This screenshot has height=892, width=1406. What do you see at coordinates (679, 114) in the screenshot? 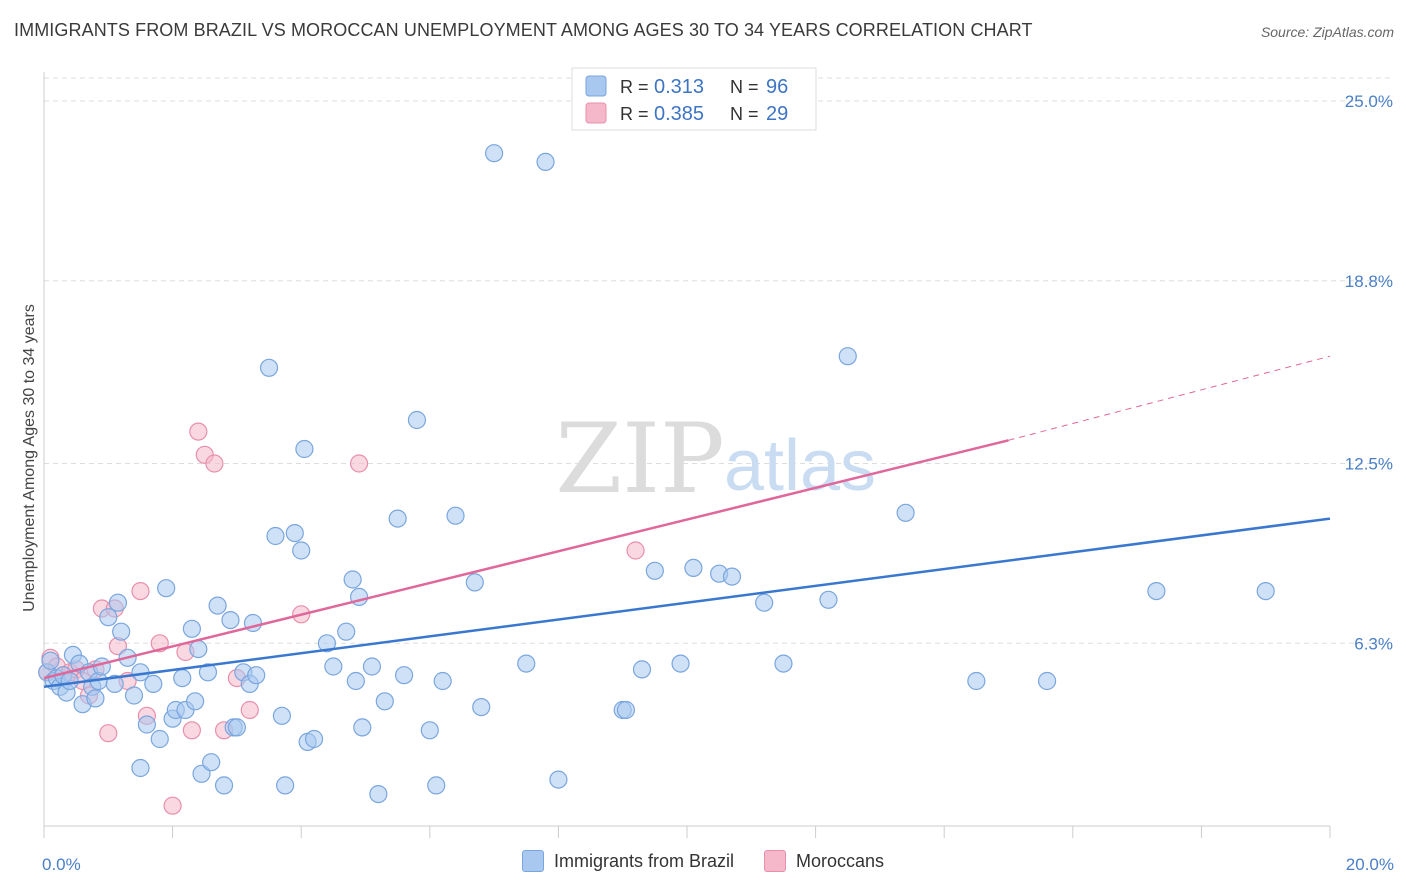
I see `legend-morocco-r-value: 0.385` at bounding box center [679, 114].